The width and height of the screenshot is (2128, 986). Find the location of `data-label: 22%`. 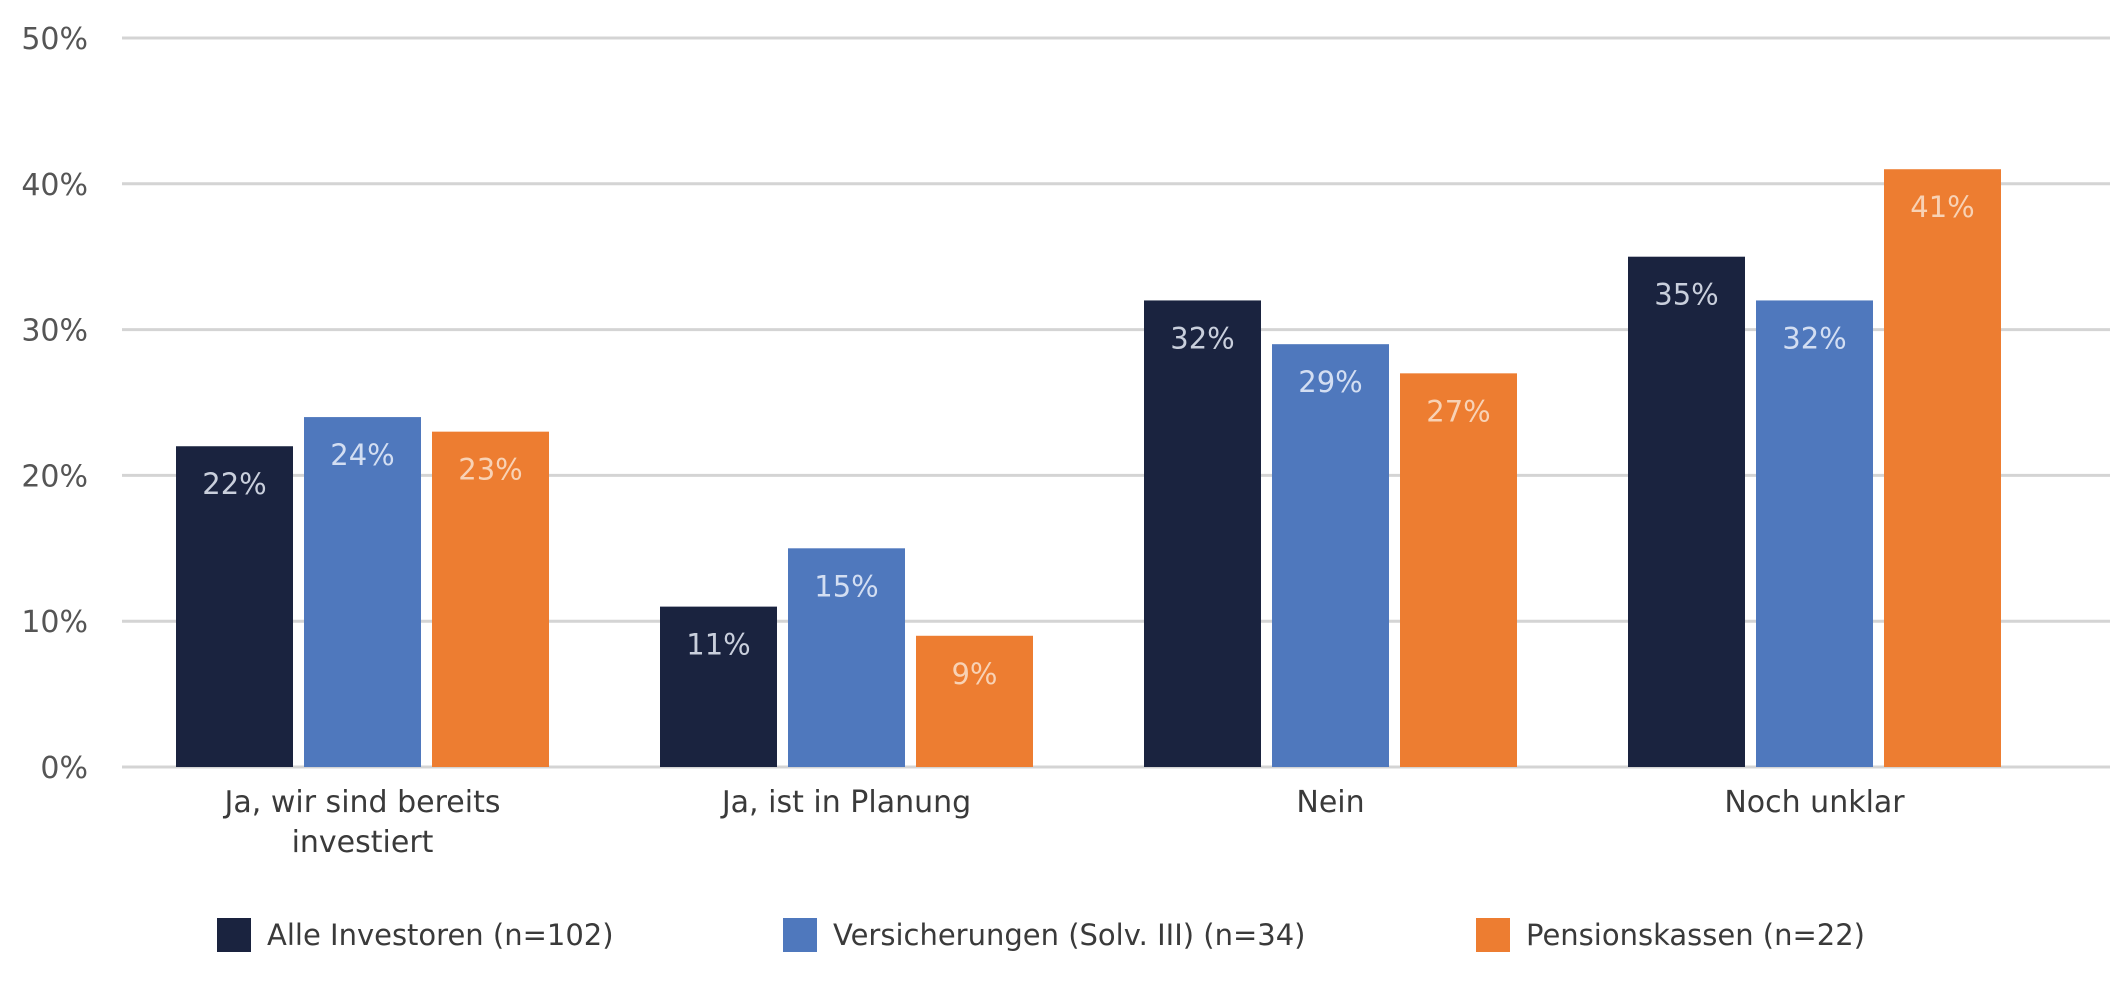

data-label: 22% is located at coordinates (234, 484).